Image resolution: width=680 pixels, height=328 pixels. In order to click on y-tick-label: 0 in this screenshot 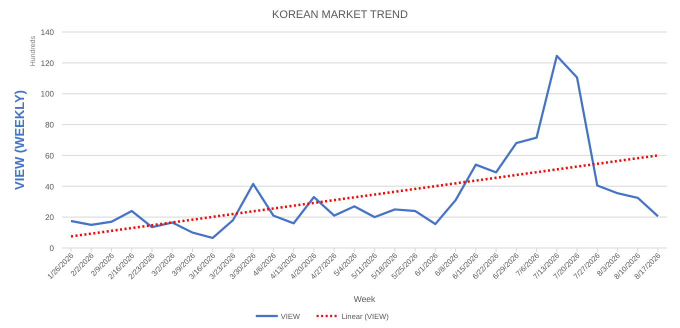, I will do `click(52, 248)`.